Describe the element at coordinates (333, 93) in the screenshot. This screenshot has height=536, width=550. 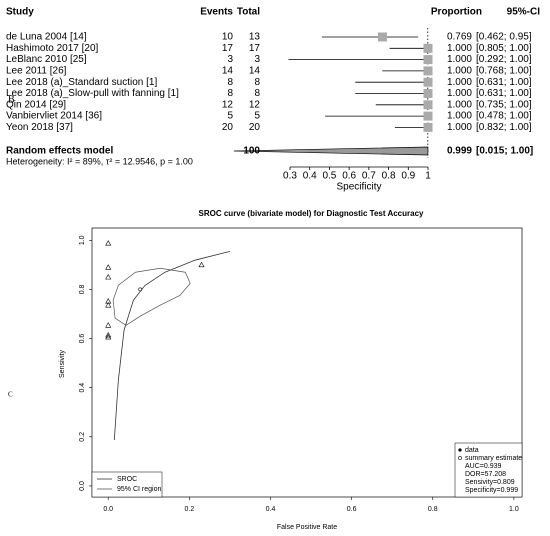
I see `plot-area` at that location.